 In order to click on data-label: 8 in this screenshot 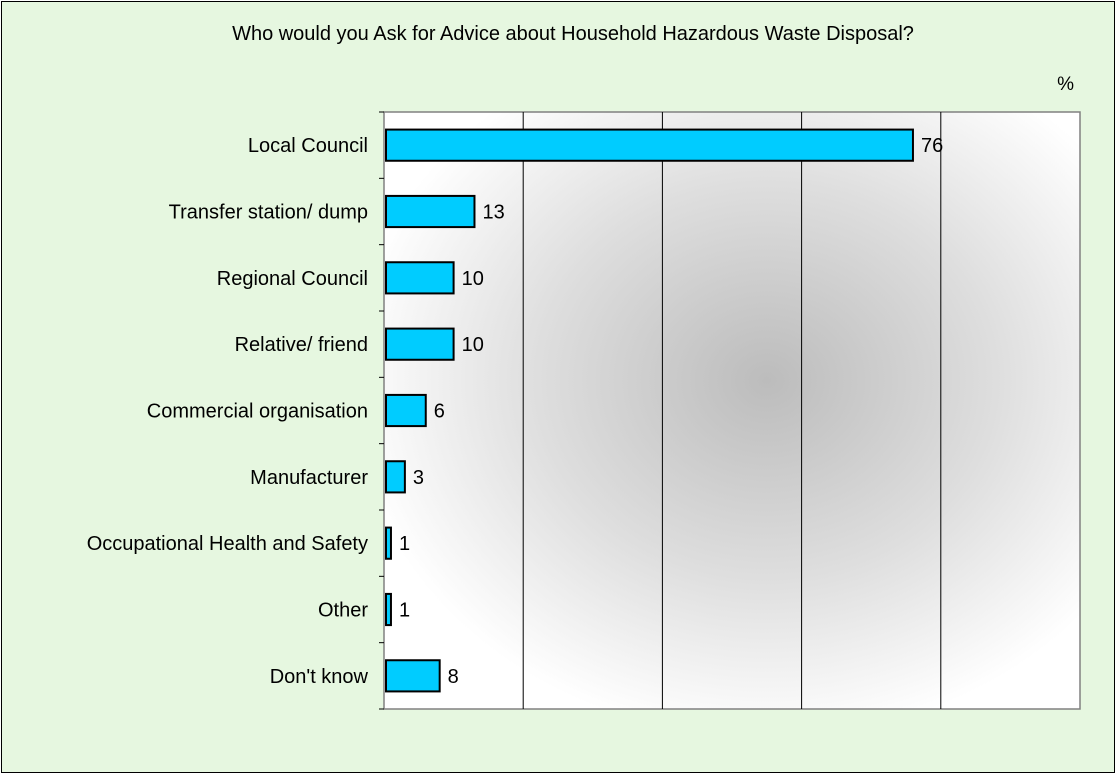, I will do `click(453, 677)`.